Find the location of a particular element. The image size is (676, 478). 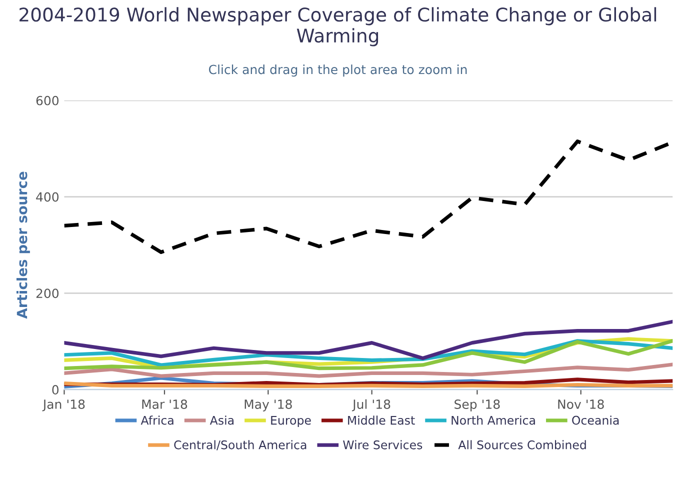

legend-label: Africa is located at coordinates (157, 420).